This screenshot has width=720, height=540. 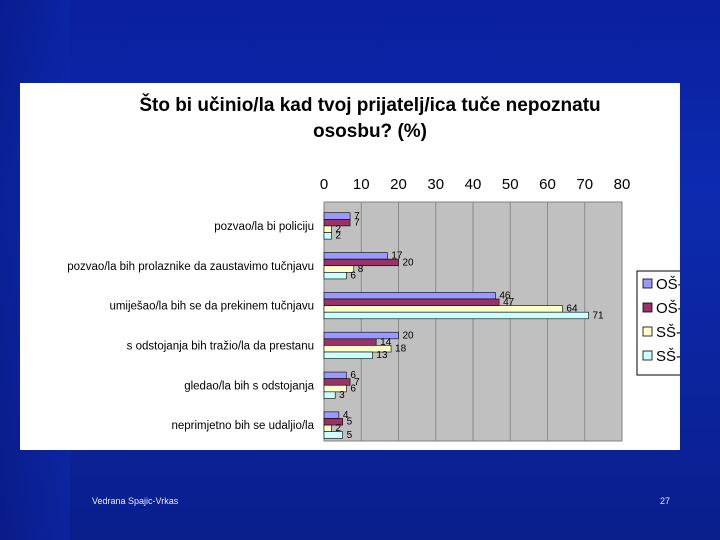 What do you see at coordinates (505, 295) in the screenshot?
I see `data-label: 46` at bounding box center [505, 295].